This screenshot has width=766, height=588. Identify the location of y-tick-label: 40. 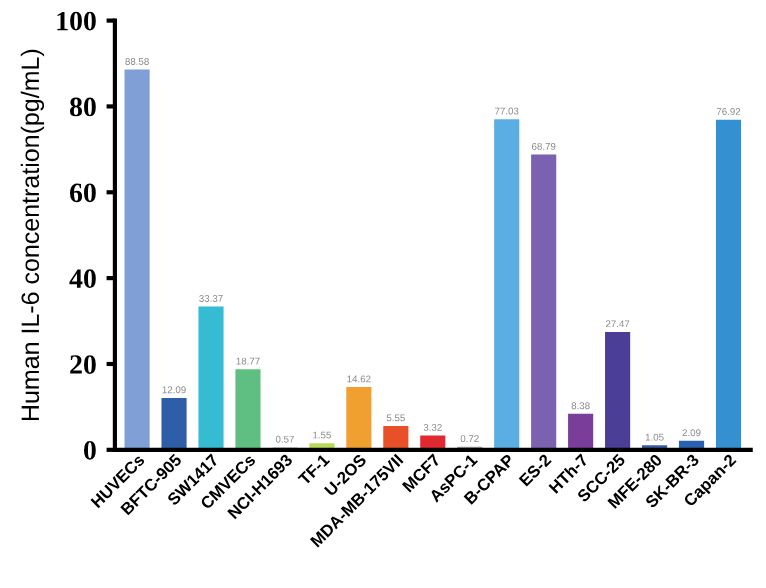
(82, 279).